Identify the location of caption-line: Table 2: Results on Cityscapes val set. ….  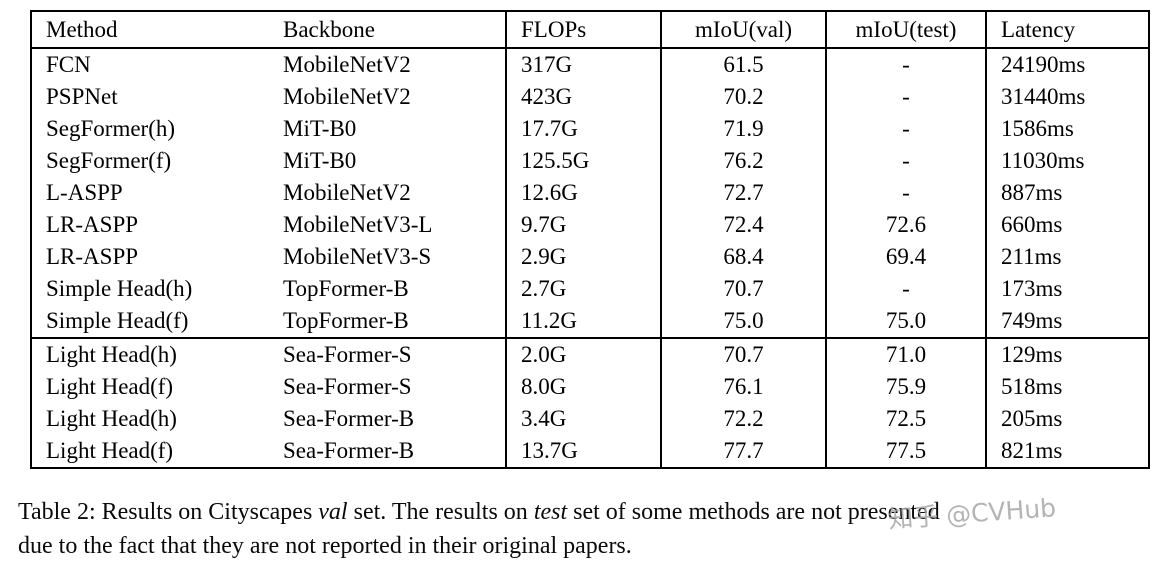
(585, 512).